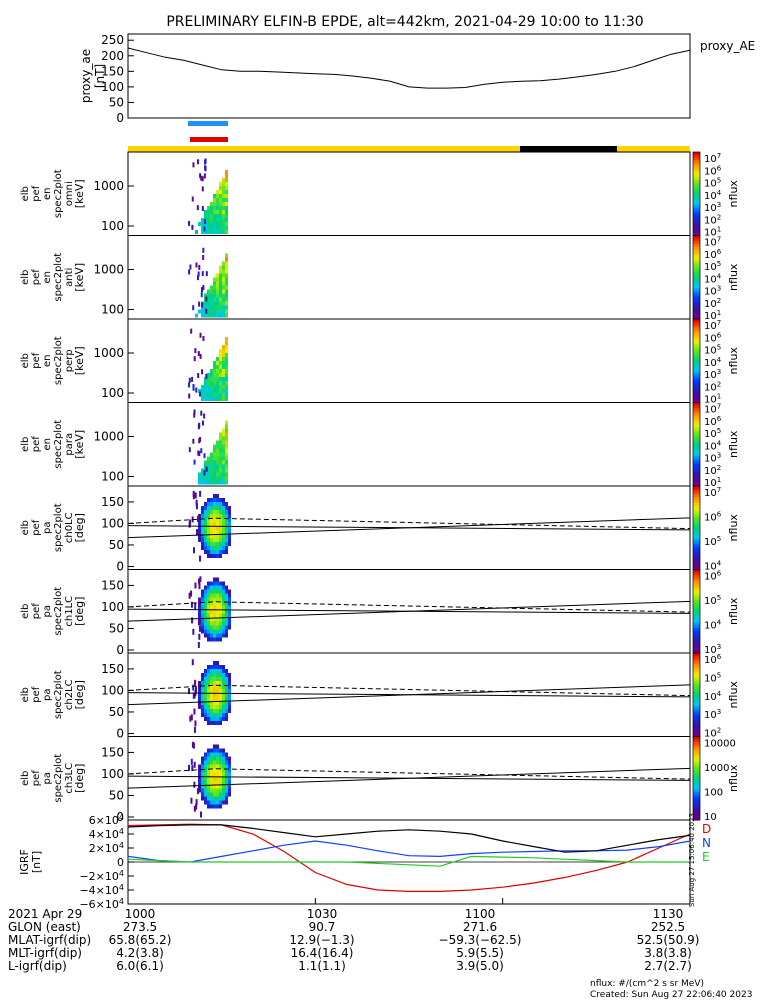  I want to click on colorbar-tick-label: 106, so click(713, 421).